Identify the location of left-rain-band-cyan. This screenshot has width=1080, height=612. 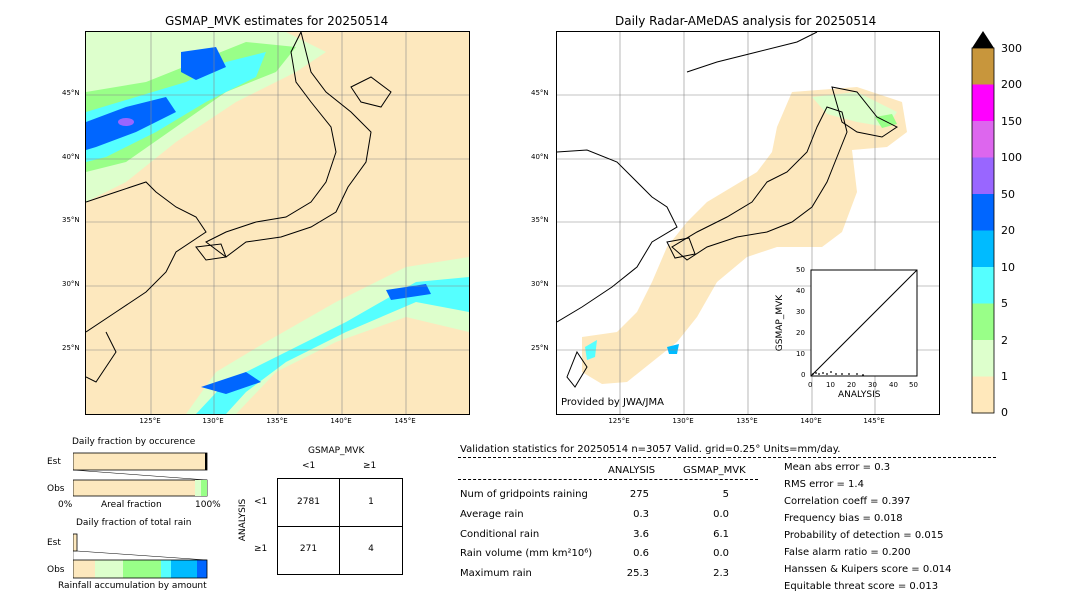
(176, 107).